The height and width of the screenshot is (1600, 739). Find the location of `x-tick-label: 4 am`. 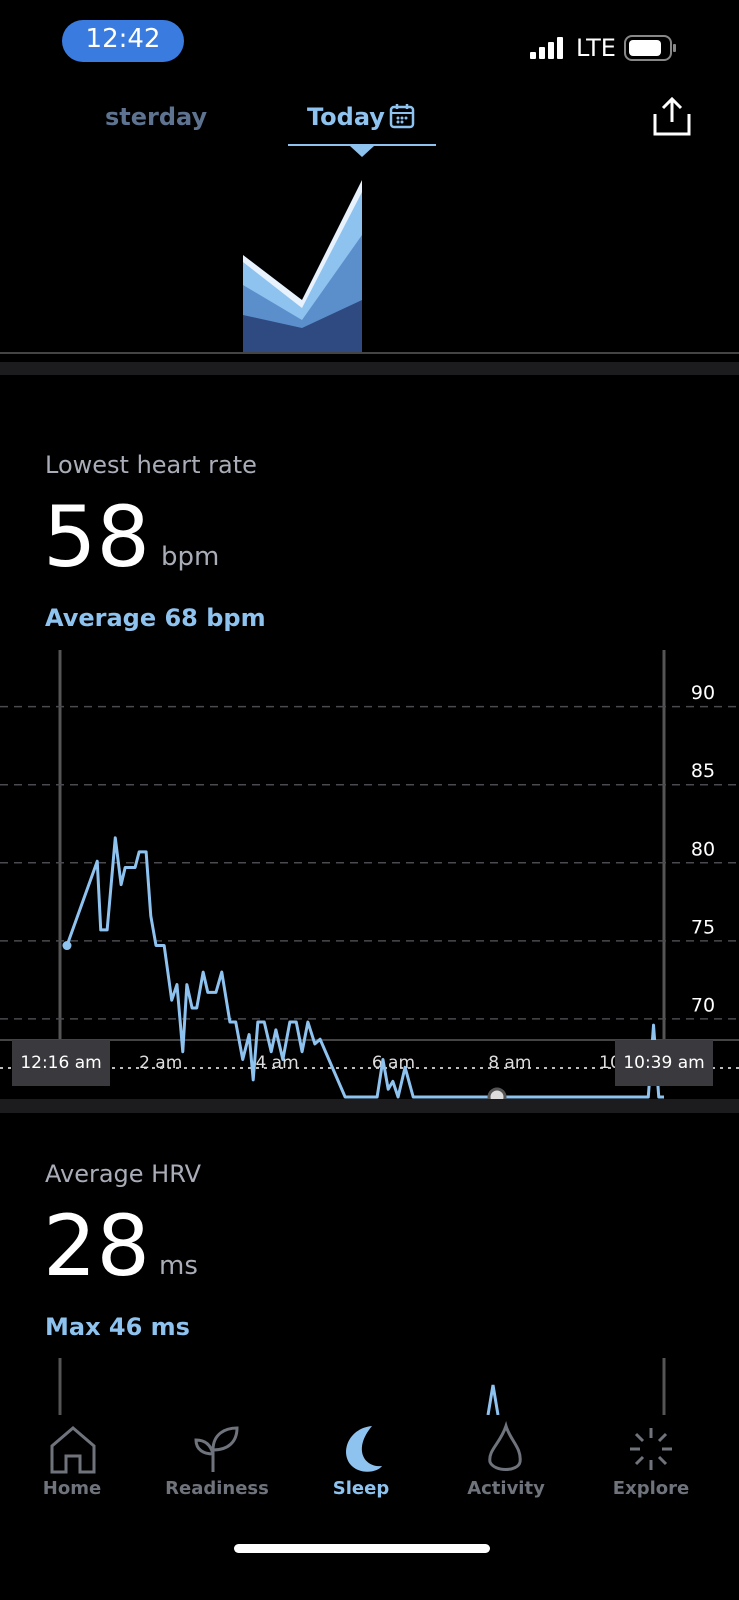

x-tick-label: 4 am is located at coordinates (276, 1063).